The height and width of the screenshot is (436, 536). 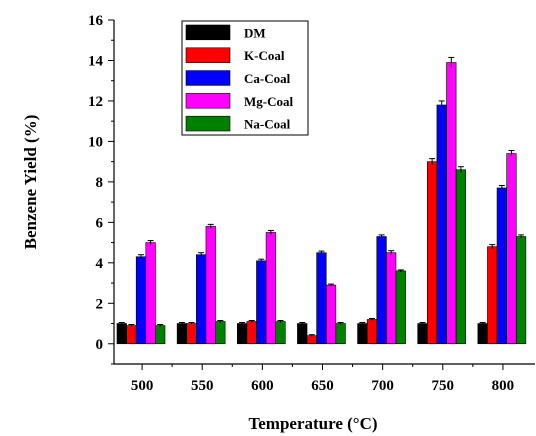 What do you see at coordinates (100, 223) in the screenshot?
I see `y-tick-label: 6` at bounding box center [100, 223].